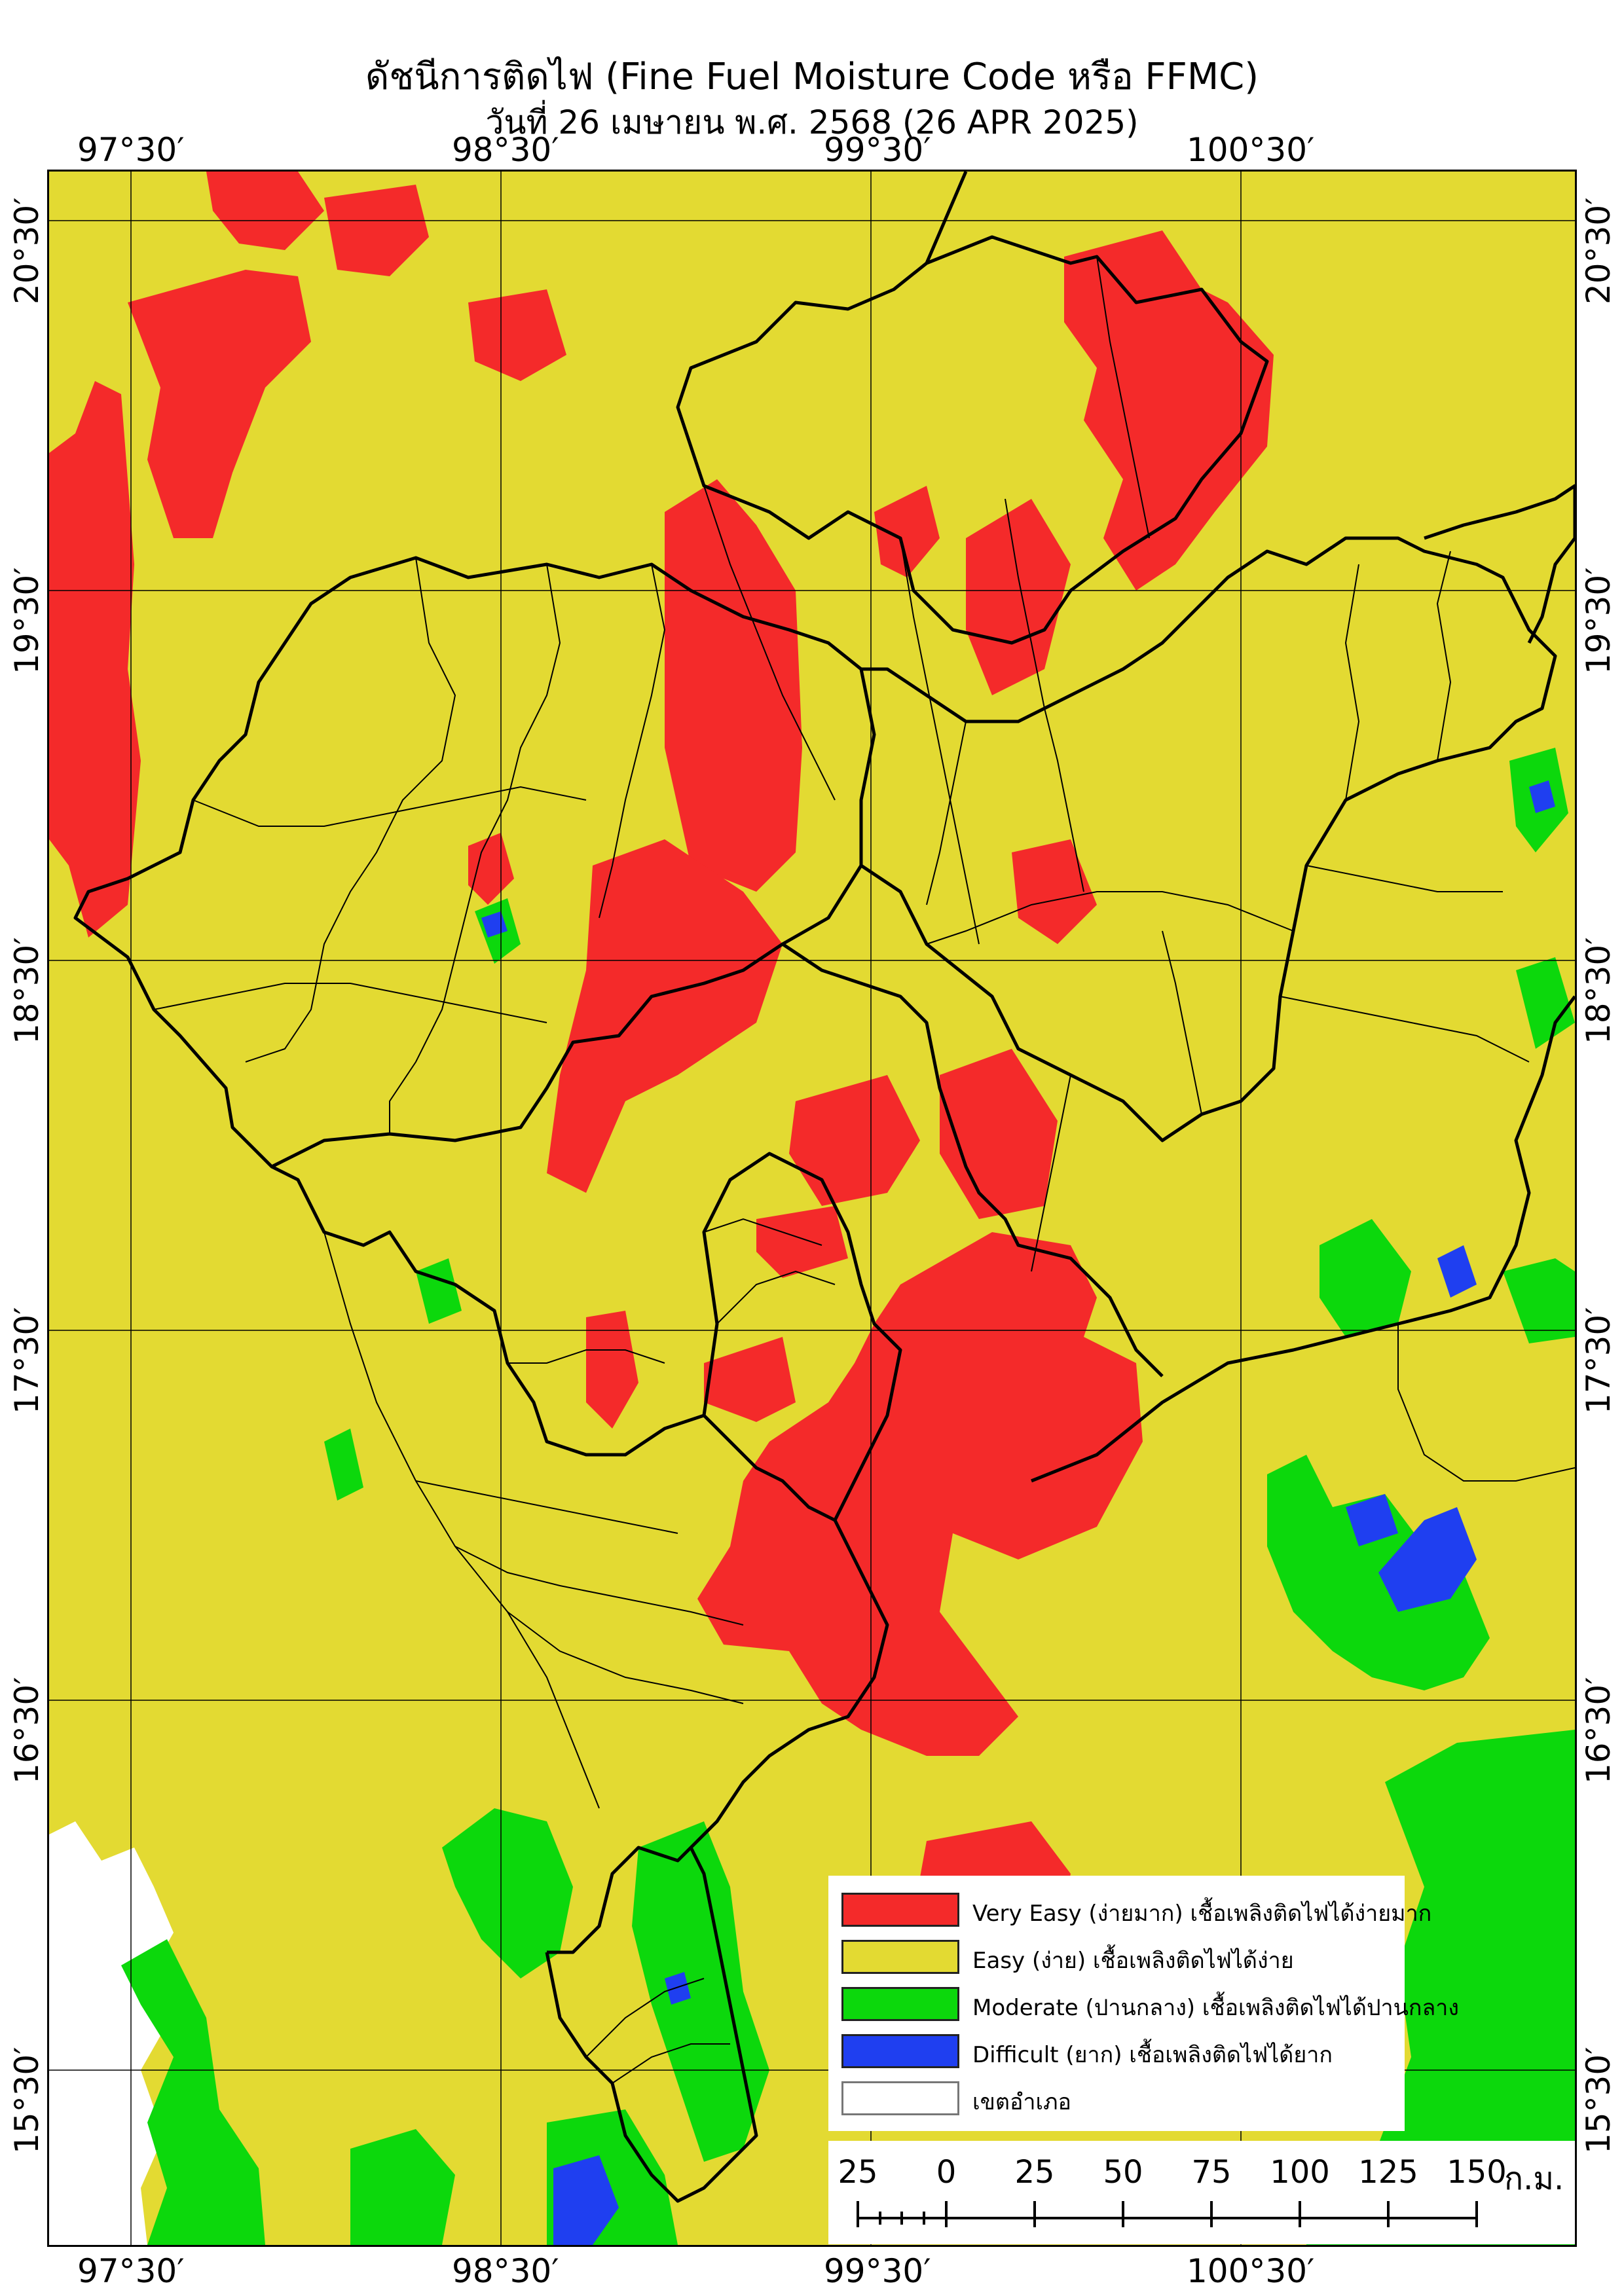 This screenshot has width=1624, height=2296. What do you see at coordinates (27, 990) in the screenshot?
I see `lat-label-left-18-30: 18°30′` at bounding box center [27, 990].